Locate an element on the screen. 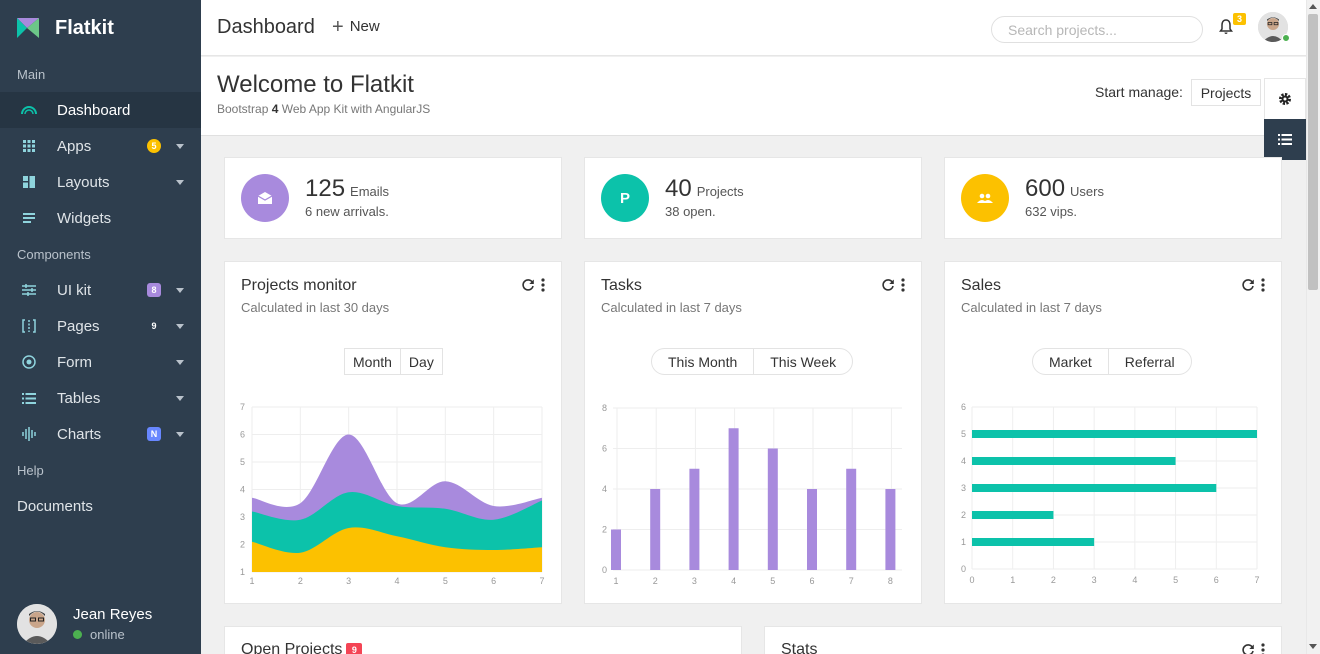  start-manage-label: Start manage: is located at coordinates (1139, 92).